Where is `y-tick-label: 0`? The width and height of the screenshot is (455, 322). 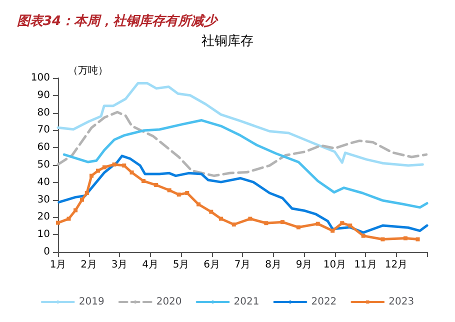 y-tick-label: 0 is located at coordinates (47, 252).